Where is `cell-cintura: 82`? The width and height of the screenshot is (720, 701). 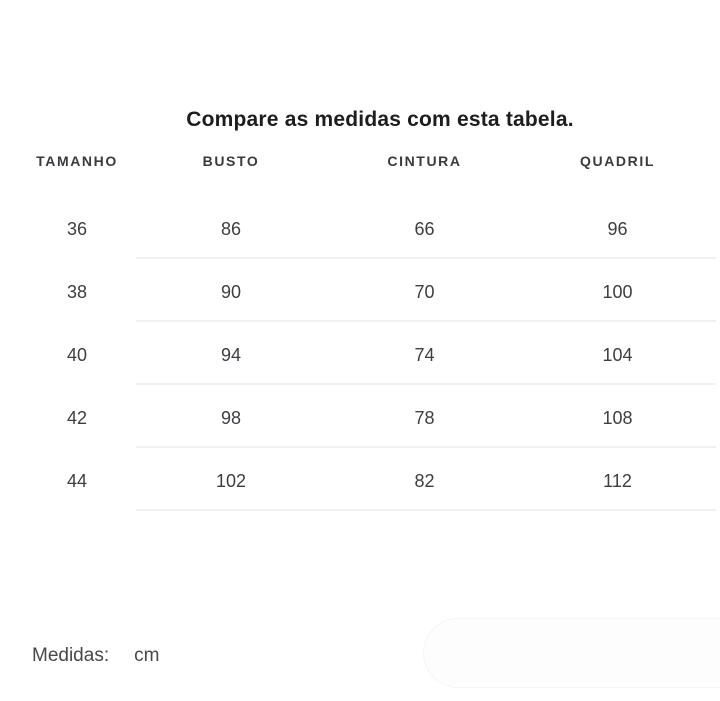
cell-cintura: 82 is located at coordinates (424, 481).